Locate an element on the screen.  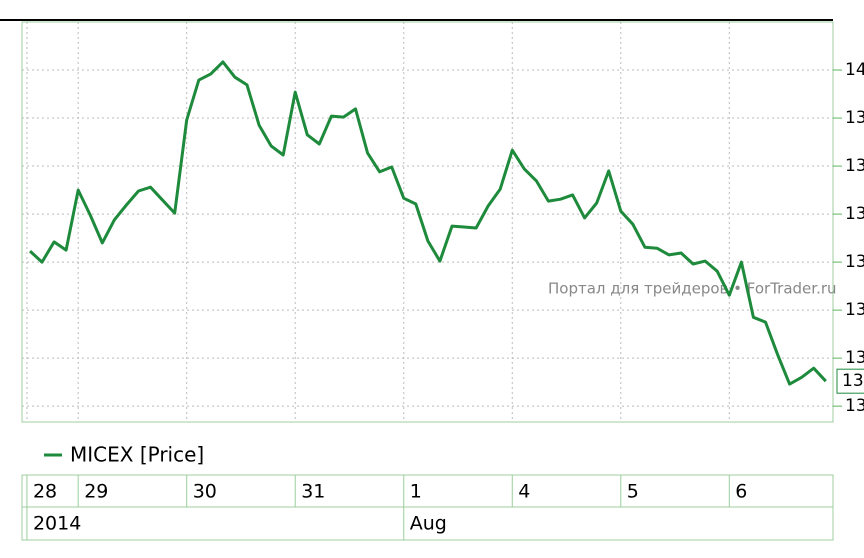
x-tick-label: 5 is located at coordinates (633, 492).